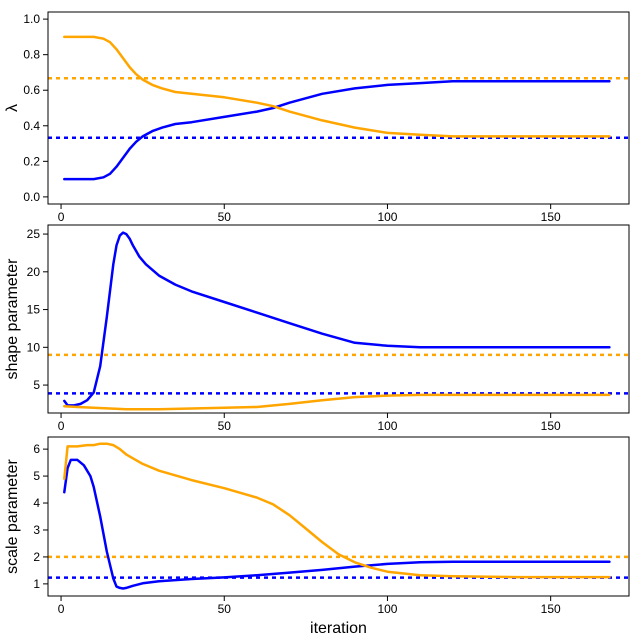 The width and height of the screenshot is (640, 640). Describe the element at coordinates (12, 319) in the screenshot. I see `y-axis-title-2: shape parameter` at that location.